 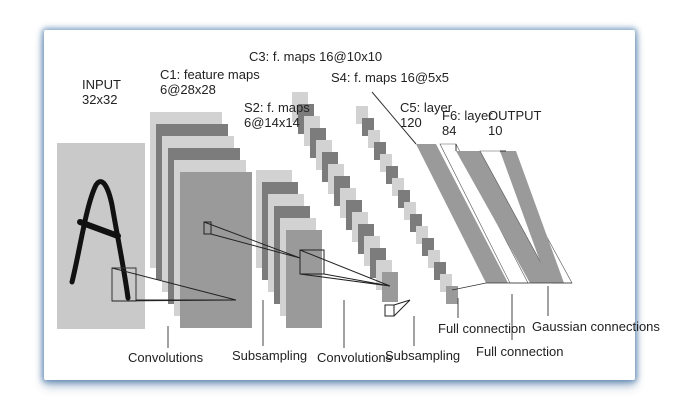 I want to click on full-connection-bands, so click(x=472, y=191).